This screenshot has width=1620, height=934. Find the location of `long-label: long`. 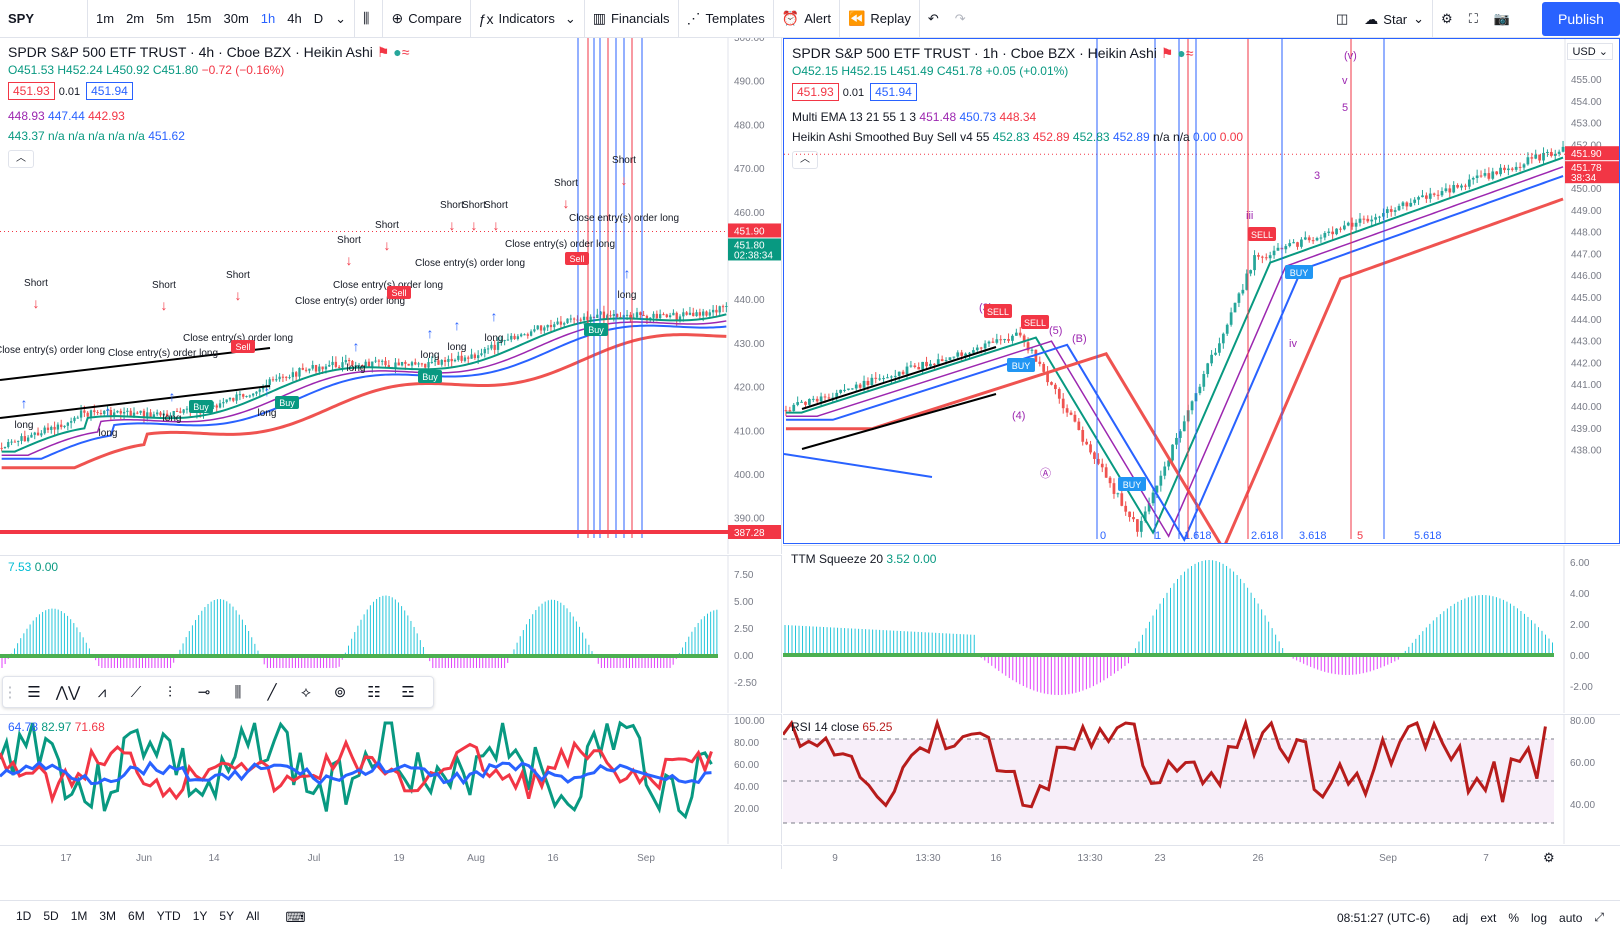

long-label: long is located at coordinates (430, 355).